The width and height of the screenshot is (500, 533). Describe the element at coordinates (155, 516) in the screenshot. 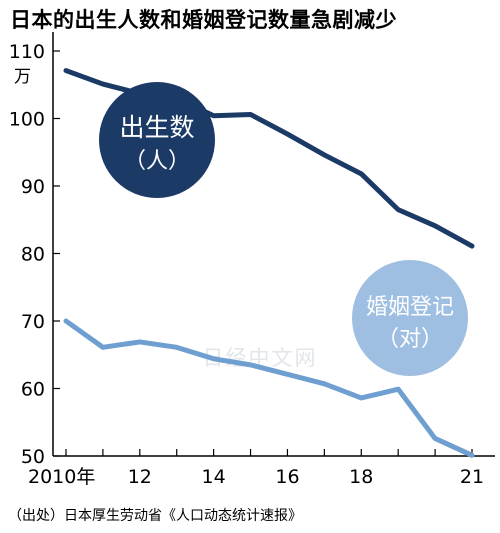

I see `source-note: （出处）日本厚生劳动省《人口动态统计速报》` at that location.